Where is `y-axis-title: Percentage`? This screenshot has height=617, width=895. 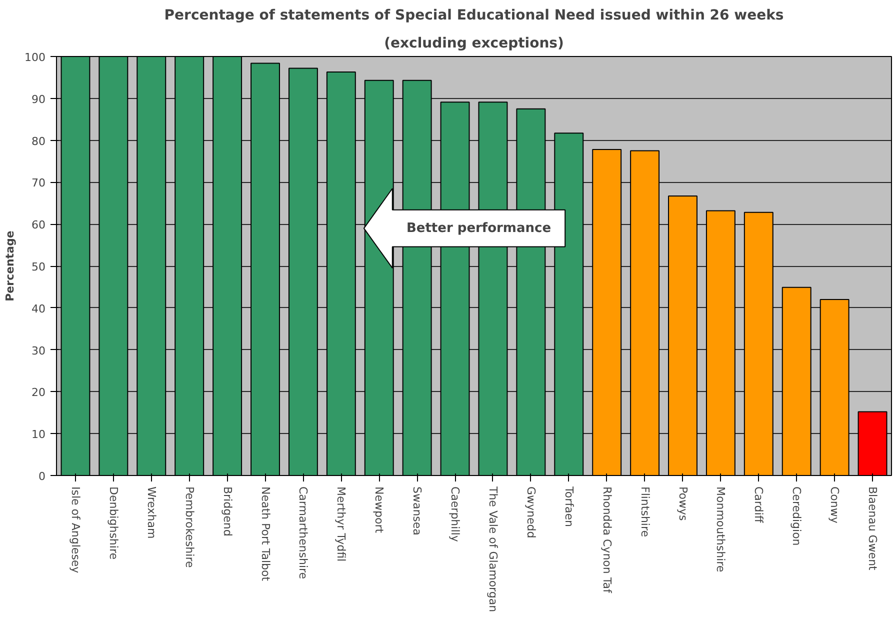 y-axis-title: Percentage is located at coordinates (10, 266).